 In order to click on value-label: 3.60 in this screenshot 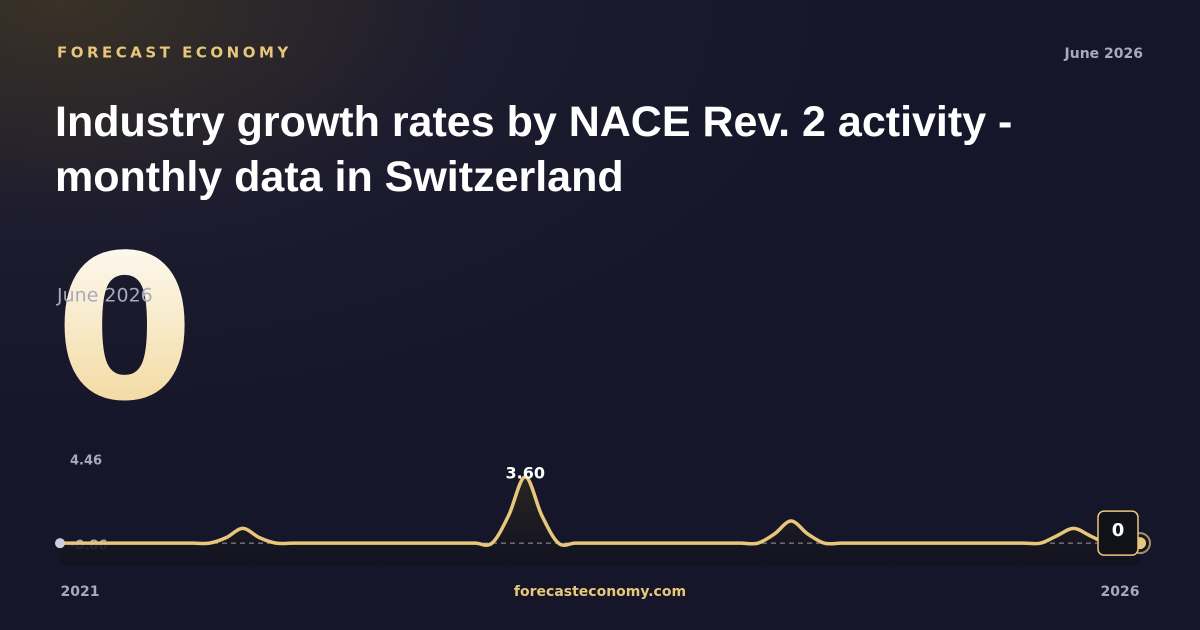, I will do `click(524, 472)`.